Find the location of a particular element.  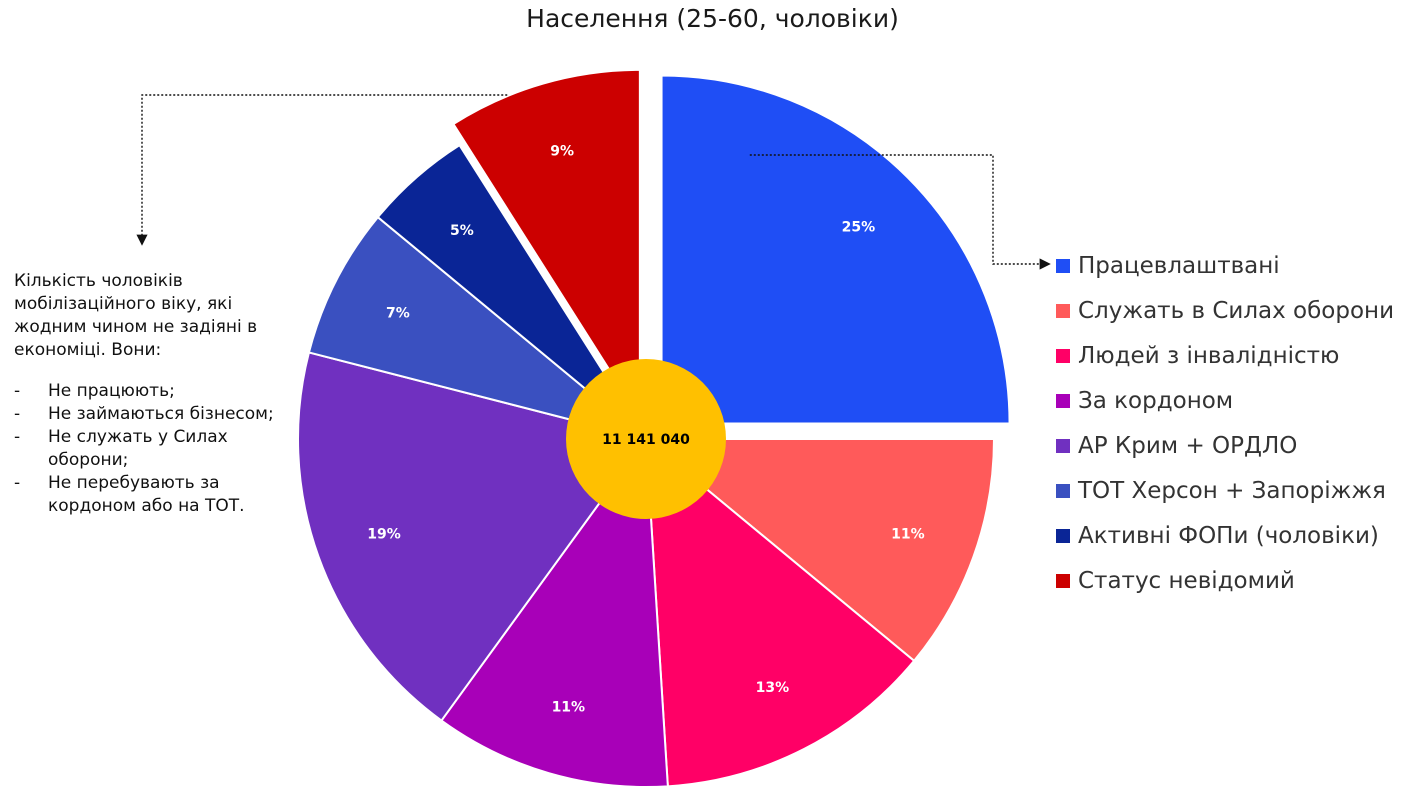

legend-item: АР Крим + ОРДЛО is located at coordinates (1225, 445).